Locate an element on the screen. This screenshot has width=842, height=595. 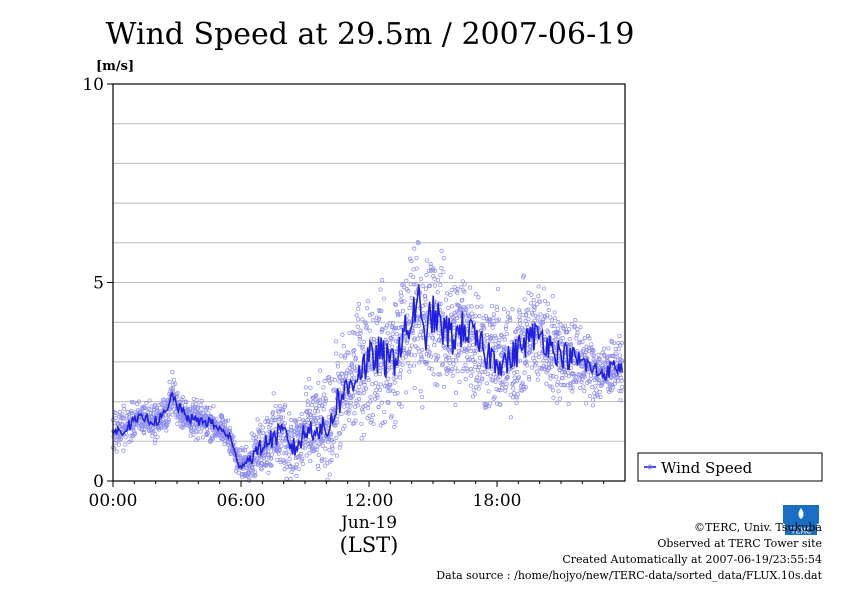
terc-logo: TERC is located at coordinates (801, 520).